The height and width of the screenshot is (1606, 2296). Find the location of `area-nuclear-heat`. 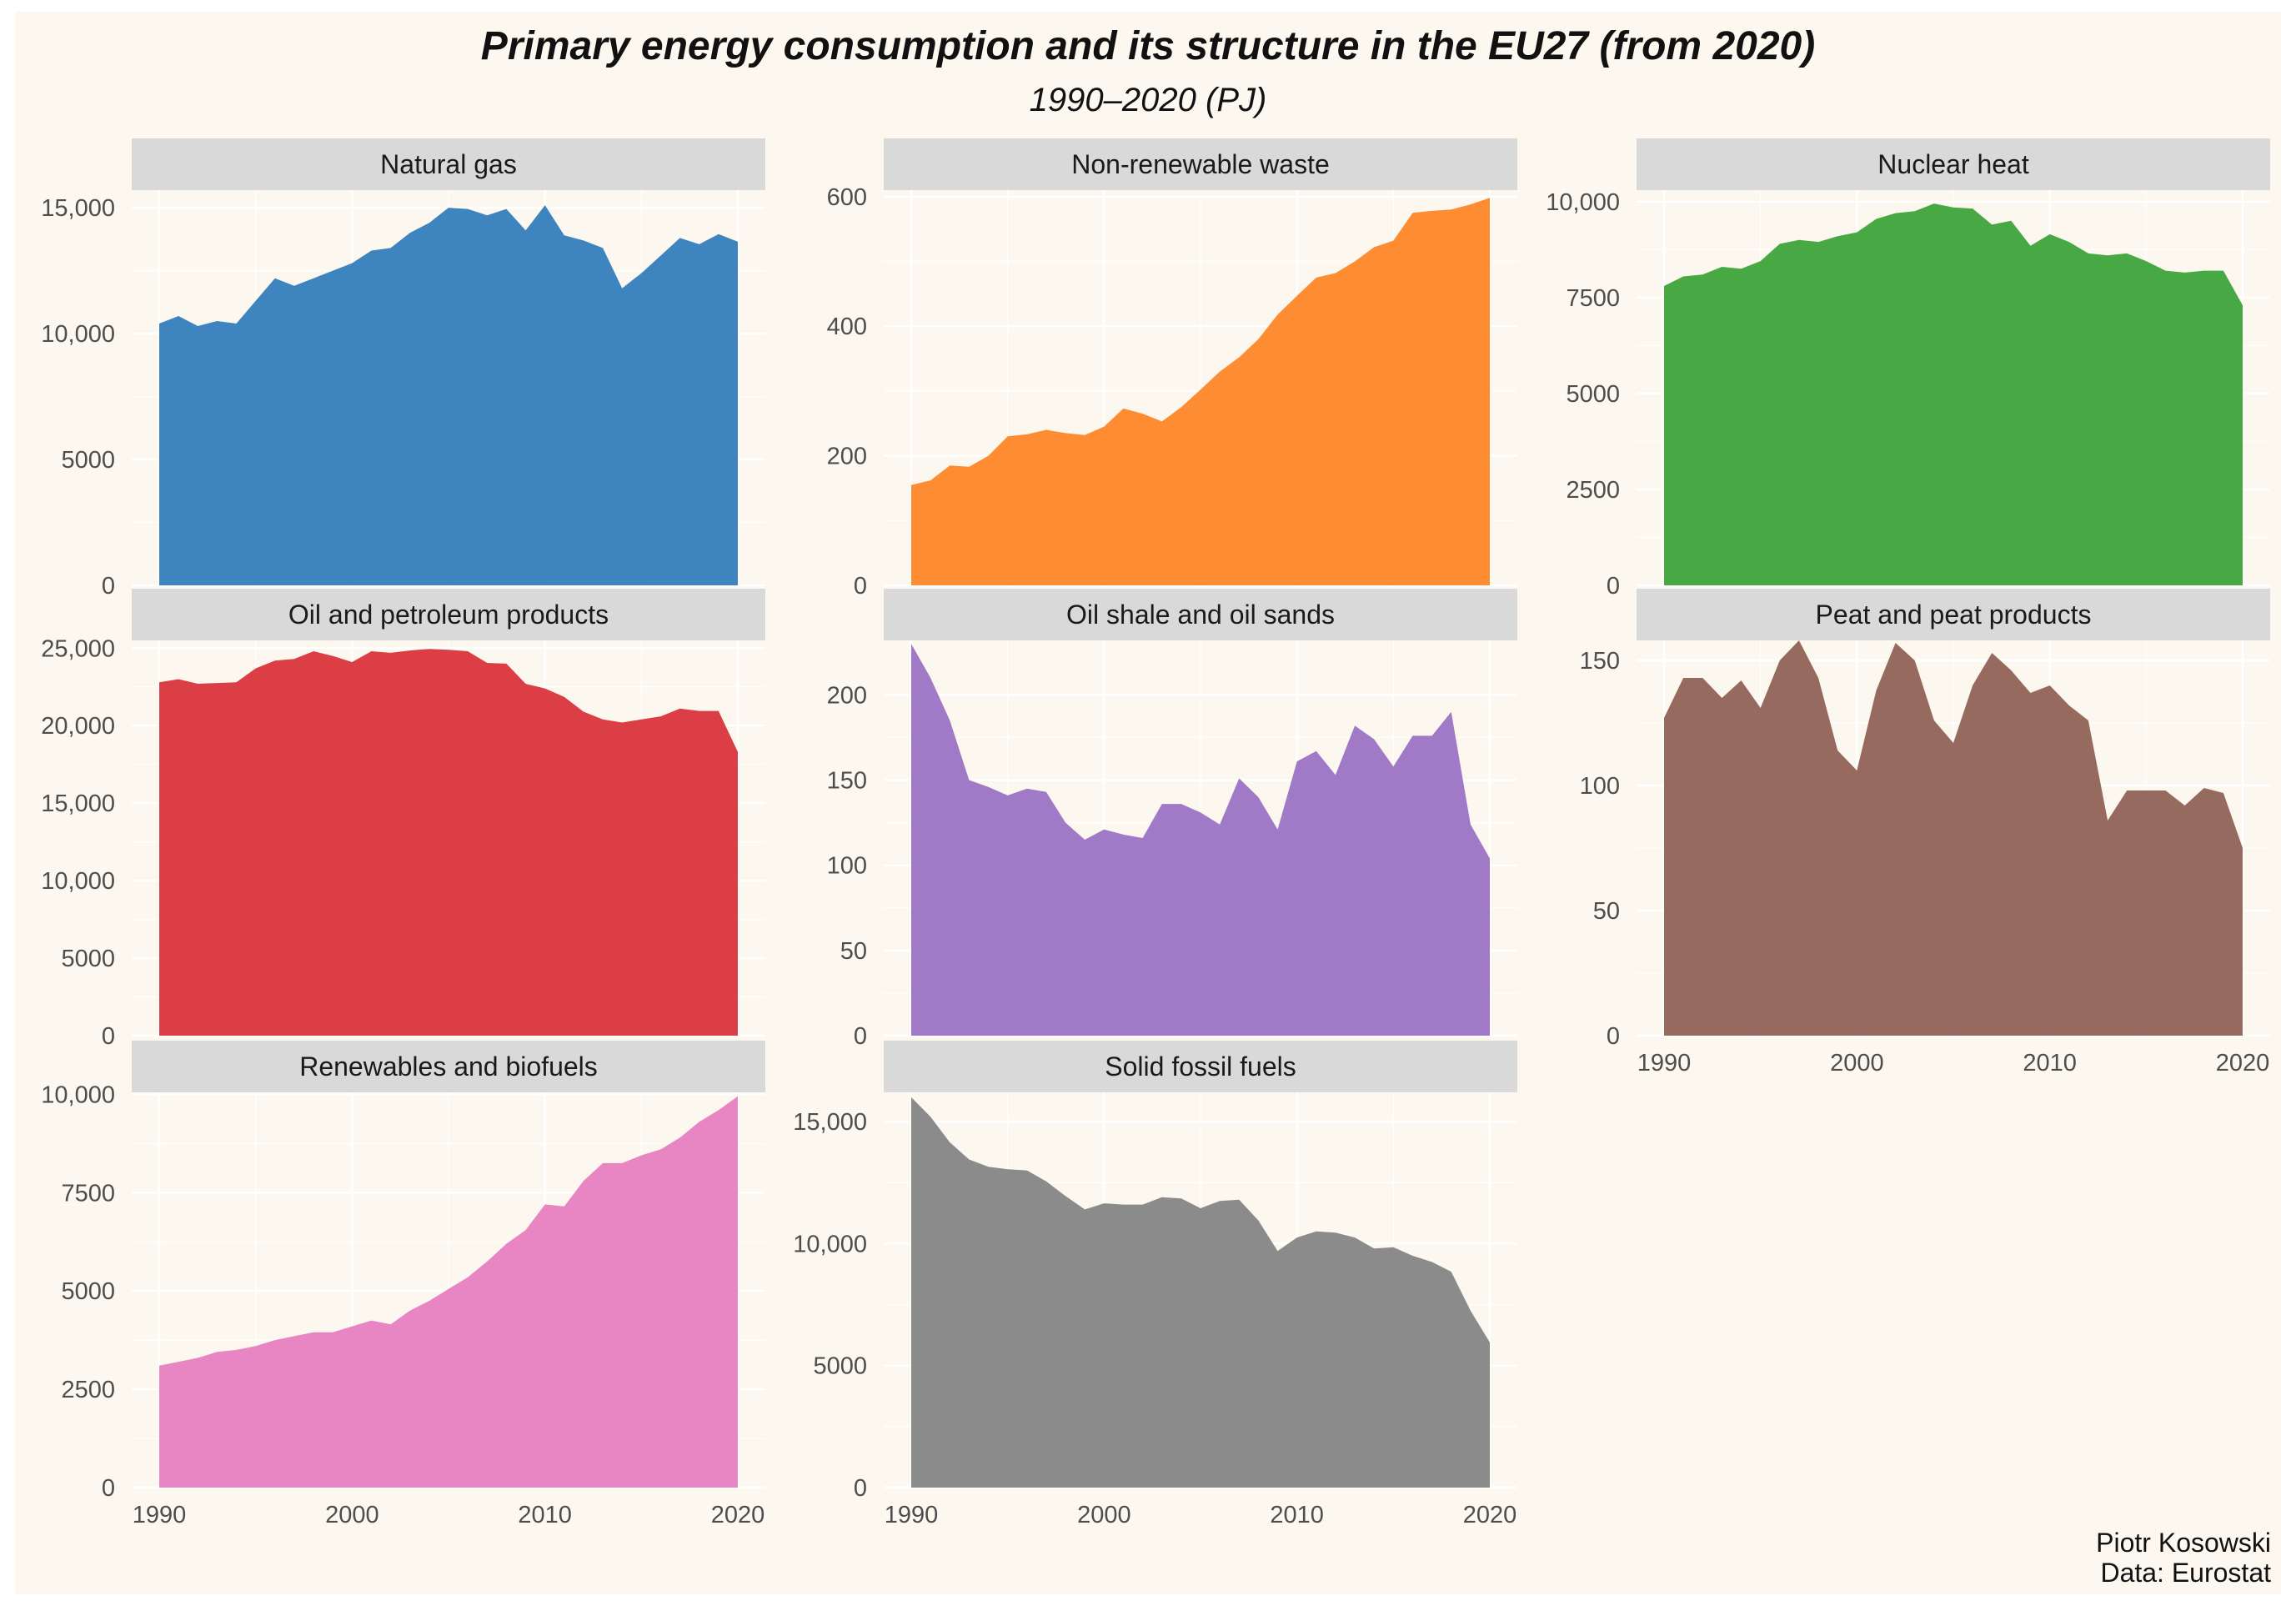

area-nuclear-heat is located at coordinates (1953, 394).